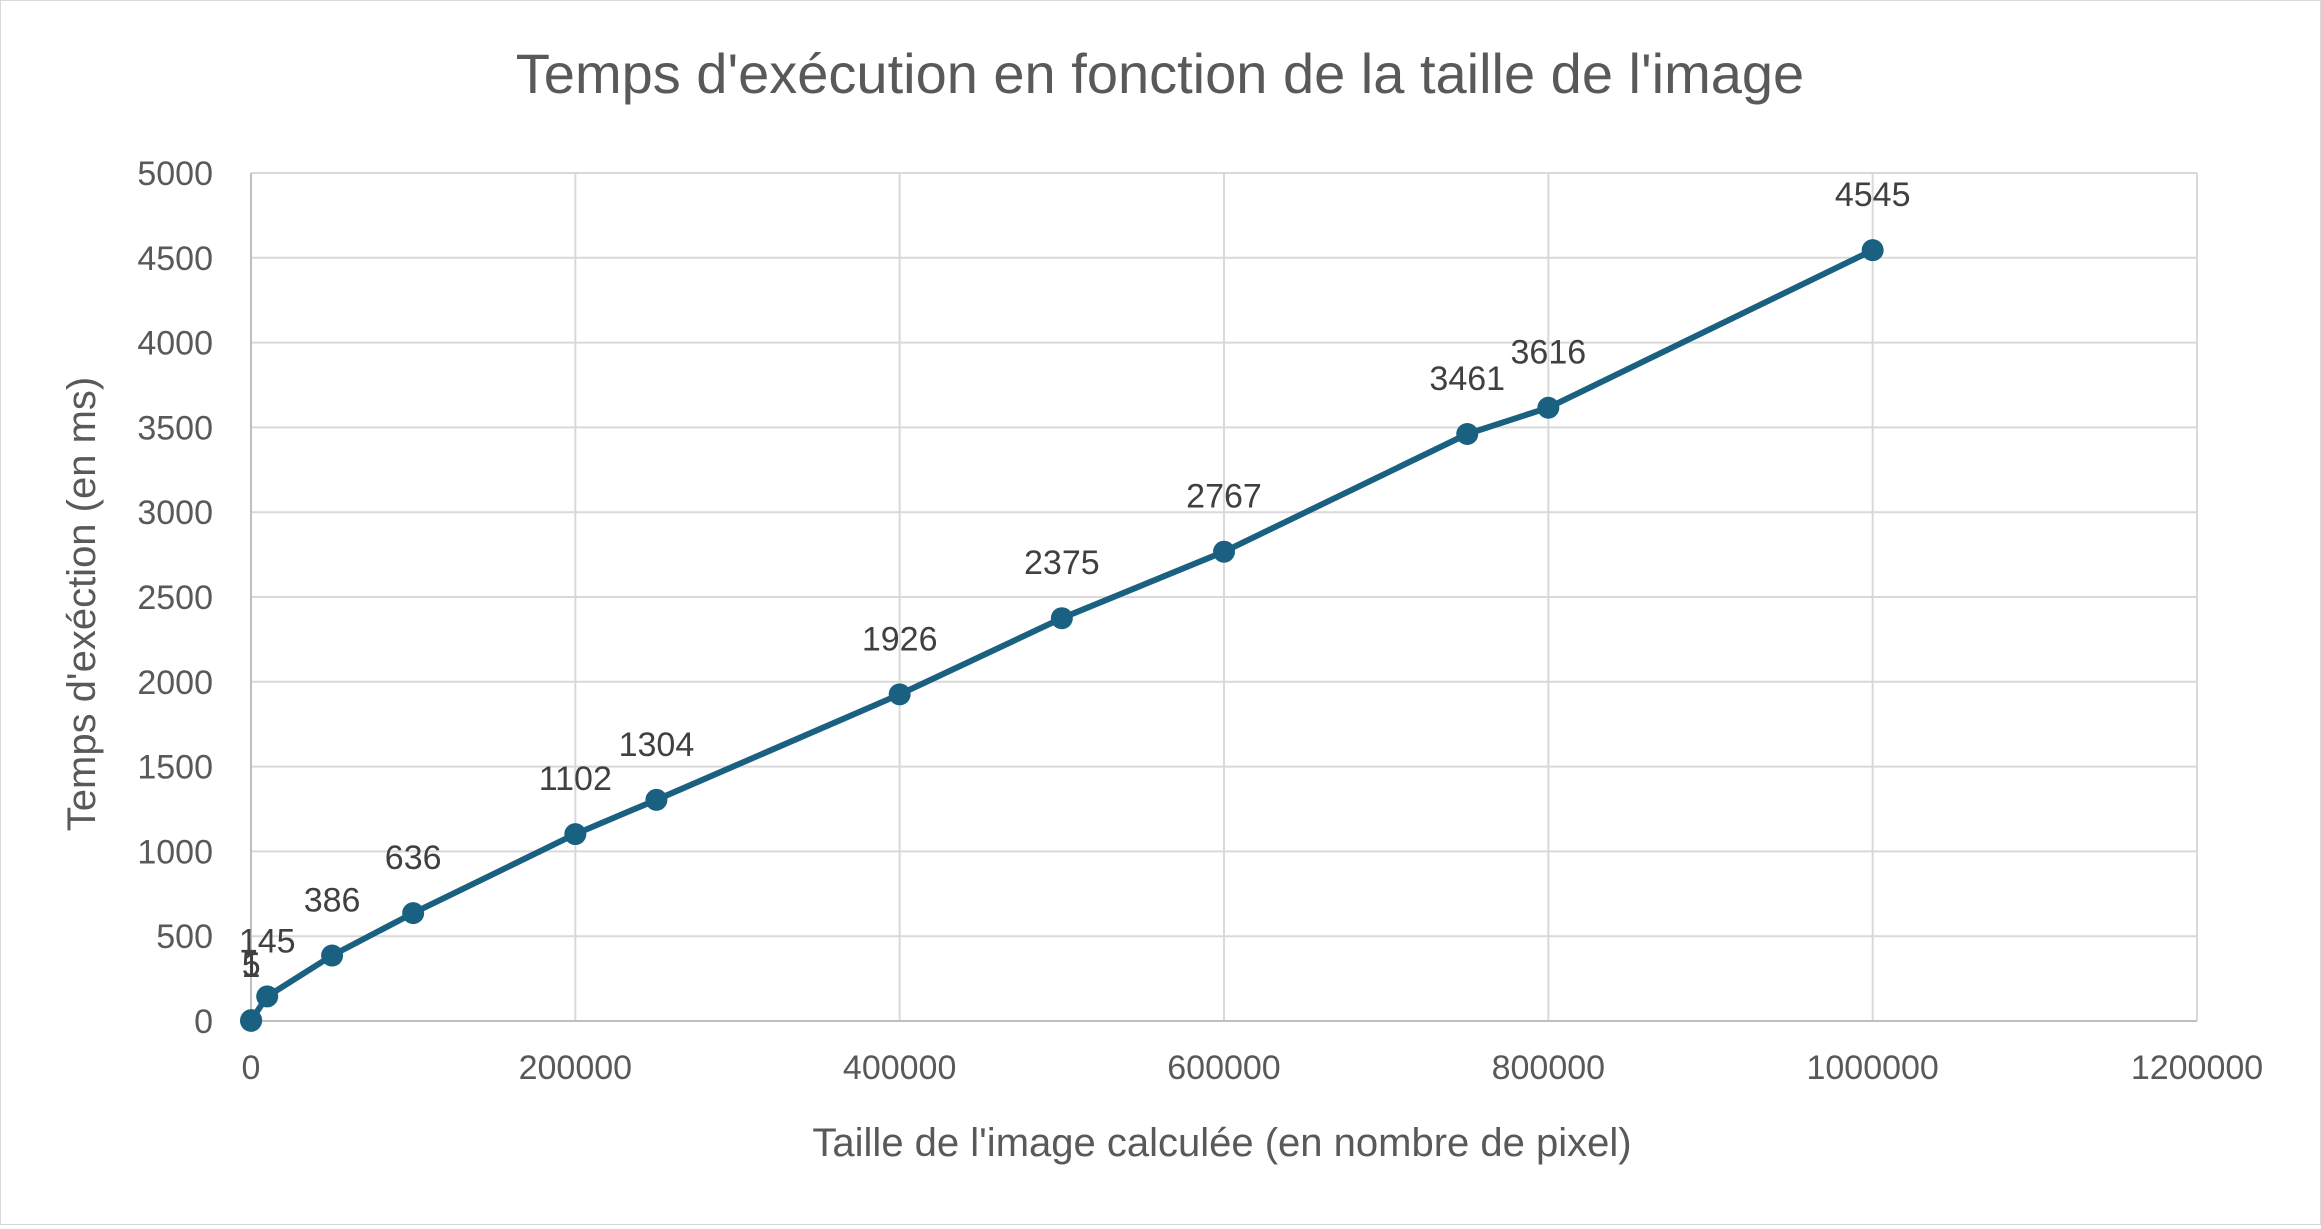  Describe the element at coordinates (332, 901) in the screenshot. I see `data-label: 386` at that location.